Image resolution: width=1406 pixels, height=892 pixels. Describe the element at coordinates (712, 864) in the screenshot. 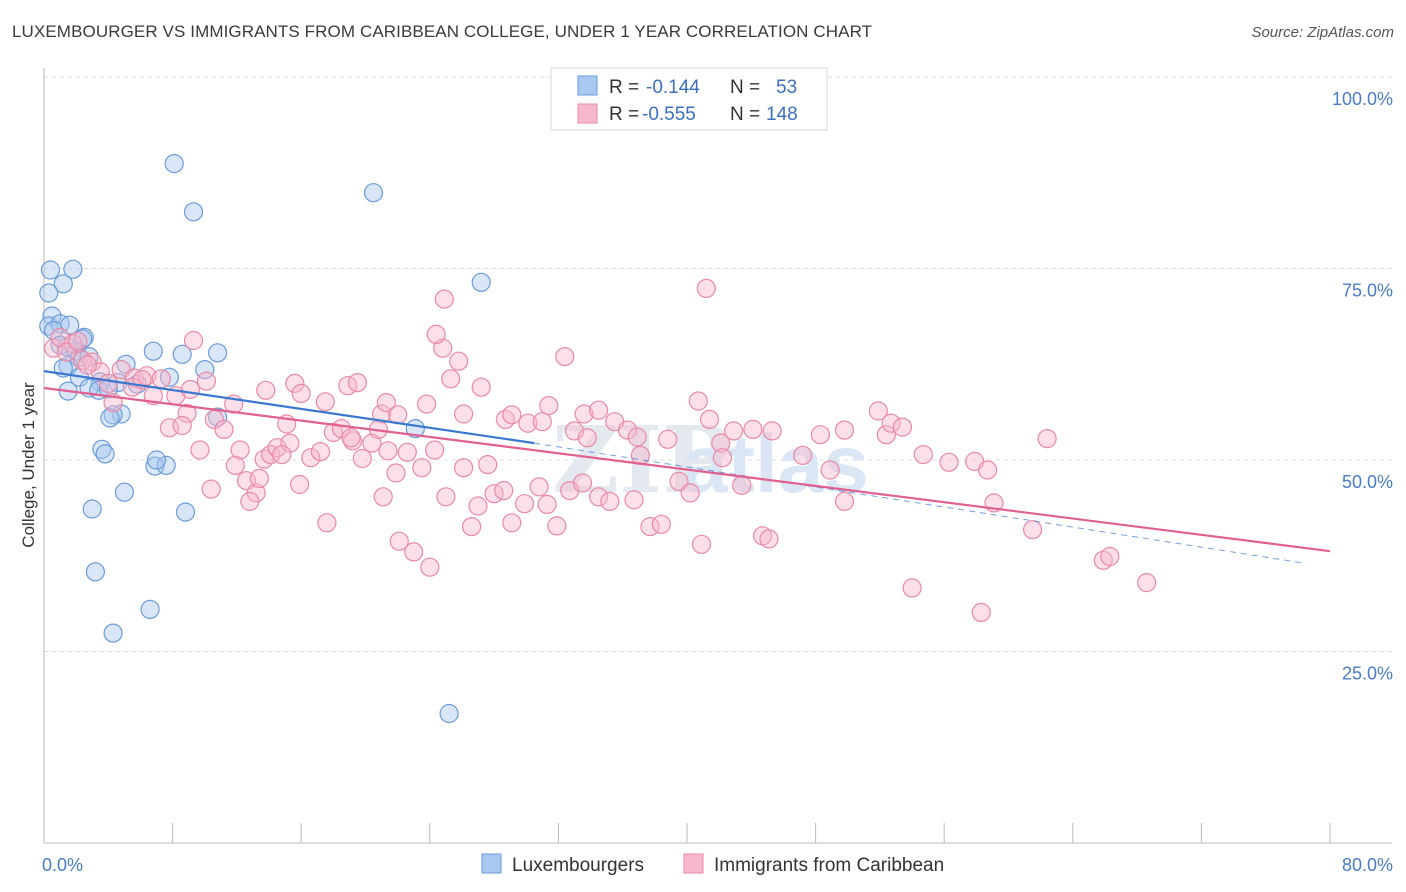

I see `bottom-legend: Luxembourgers Immigrants from Caribbean` at that location.